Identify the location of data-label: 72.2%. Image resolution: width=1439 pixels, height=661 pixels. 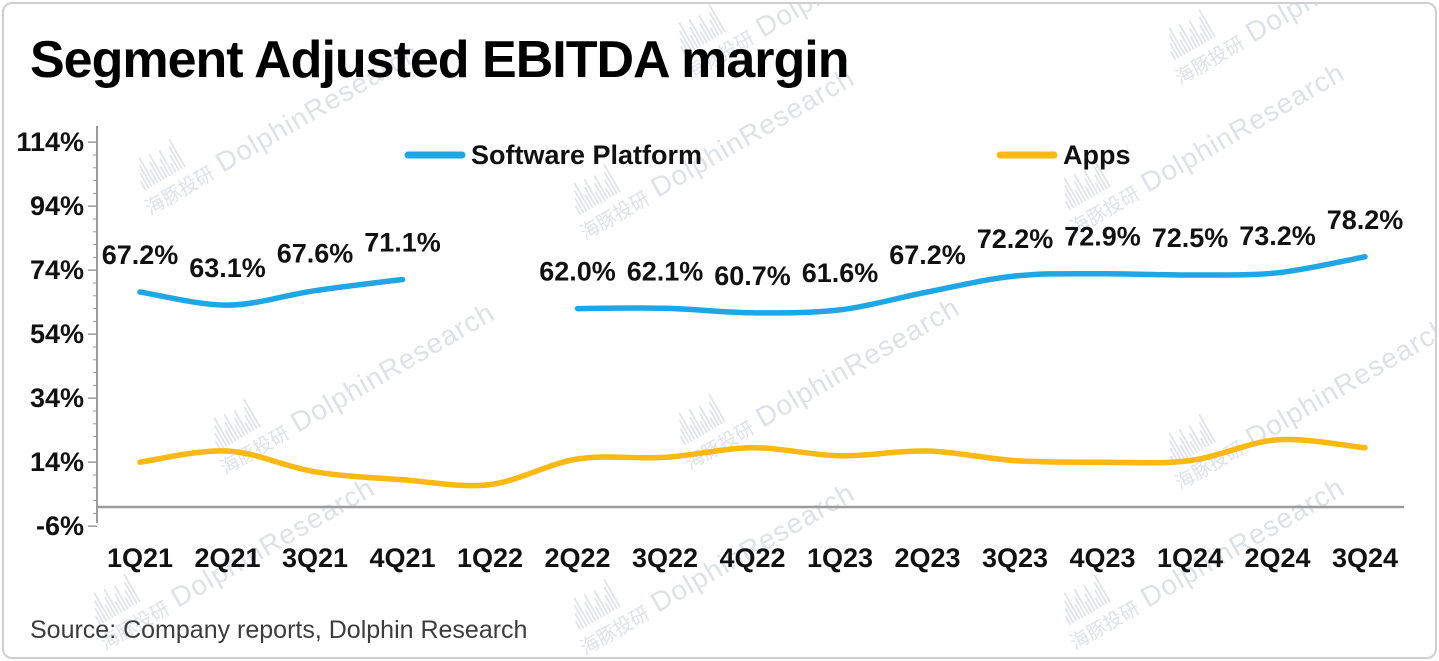
(1015, 239).